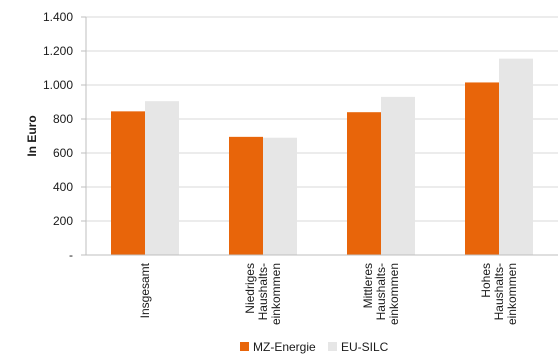  Describe the element at coordinates (63, 221) in the screenshot. I see `y-tick-label: 200` at that location.